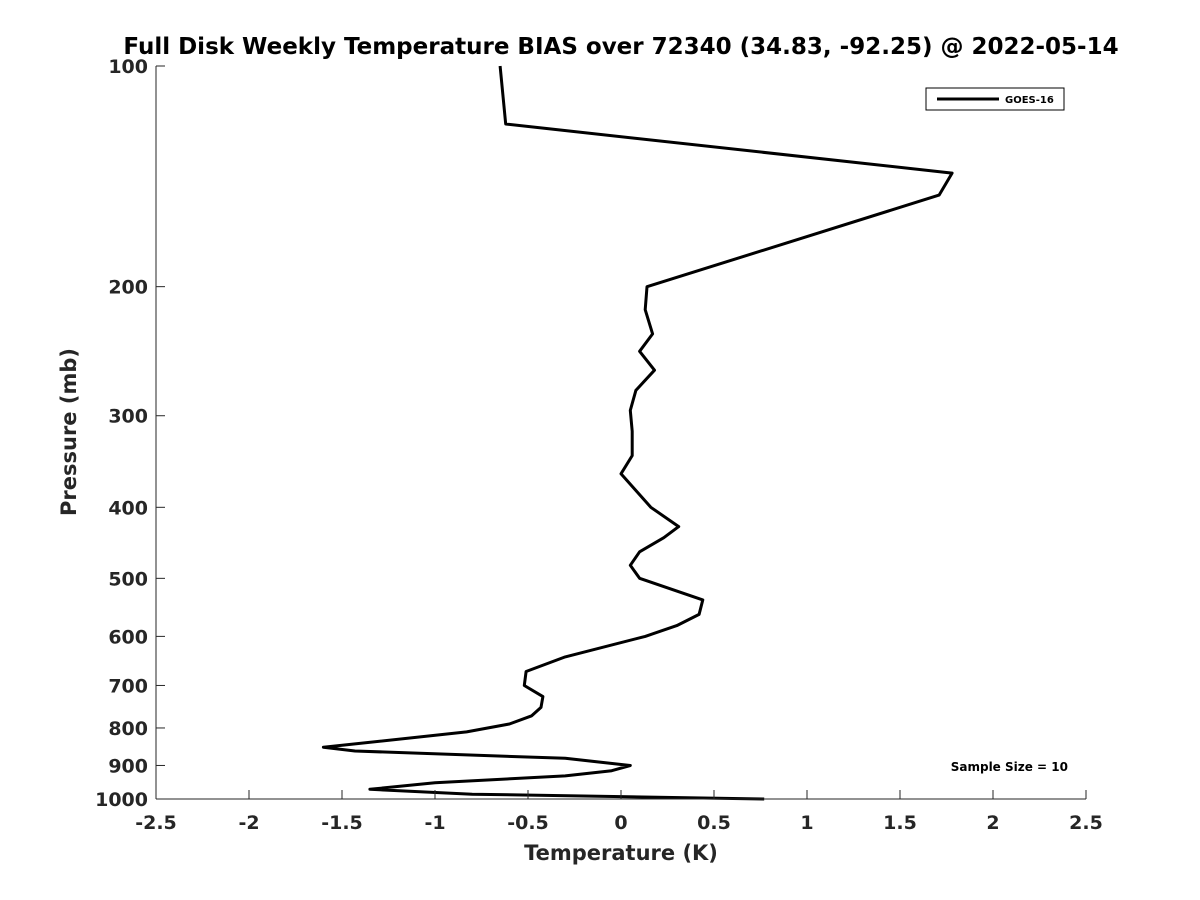  Describe the element at coordinates (992, 823) in the screenshot. I see `x-tick-label: 2` at that location.